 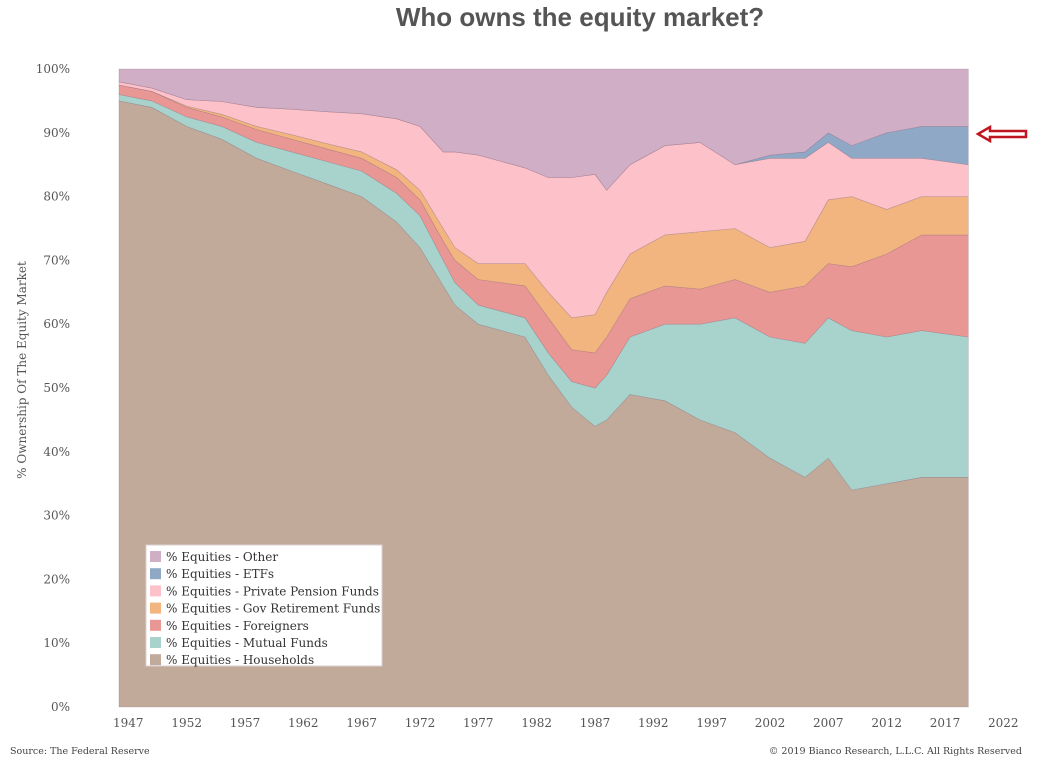 What do you see at coordinates (1001, 134) in the screenshot?
I see `annotation-arrow` at bounding box center [1001, 134].